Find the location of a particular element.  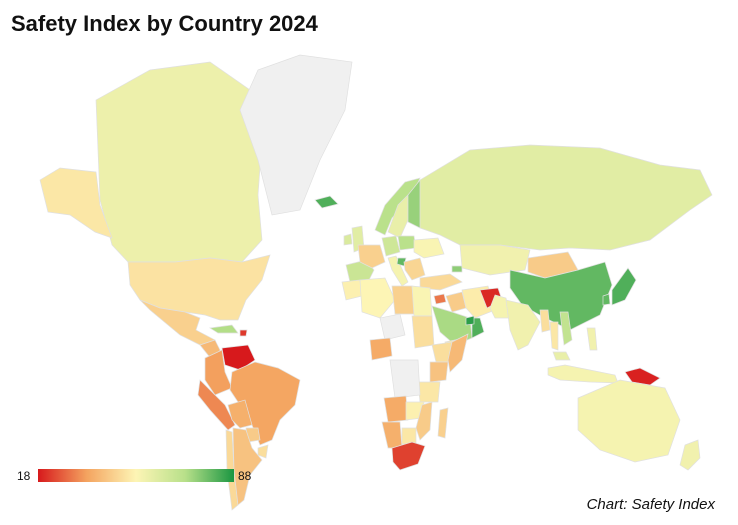

region-poland: Poland is located at coordinates (407, 243).